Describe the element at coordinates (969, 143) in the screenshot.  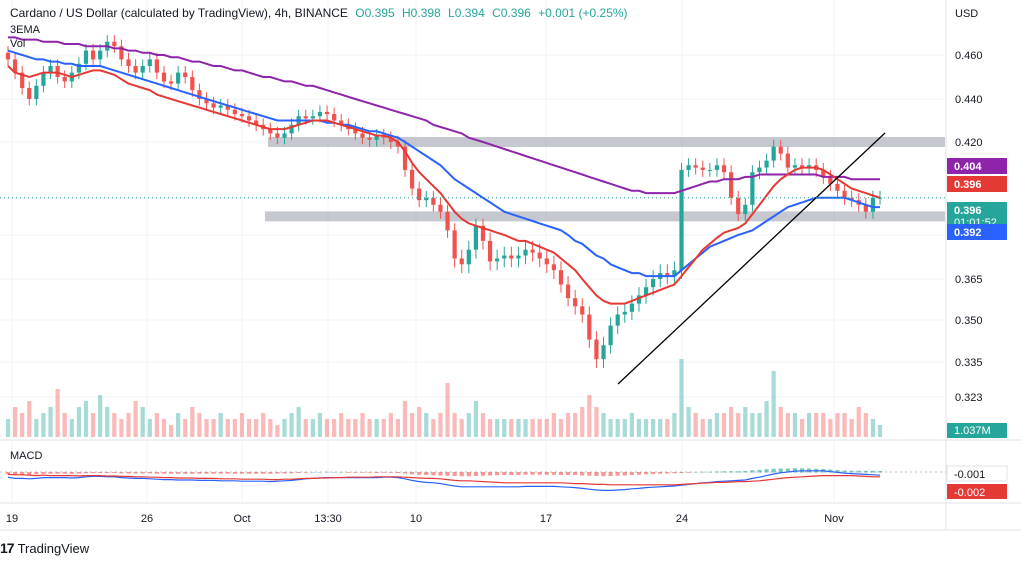
I see `y-tick-label: 0.420` at that location.